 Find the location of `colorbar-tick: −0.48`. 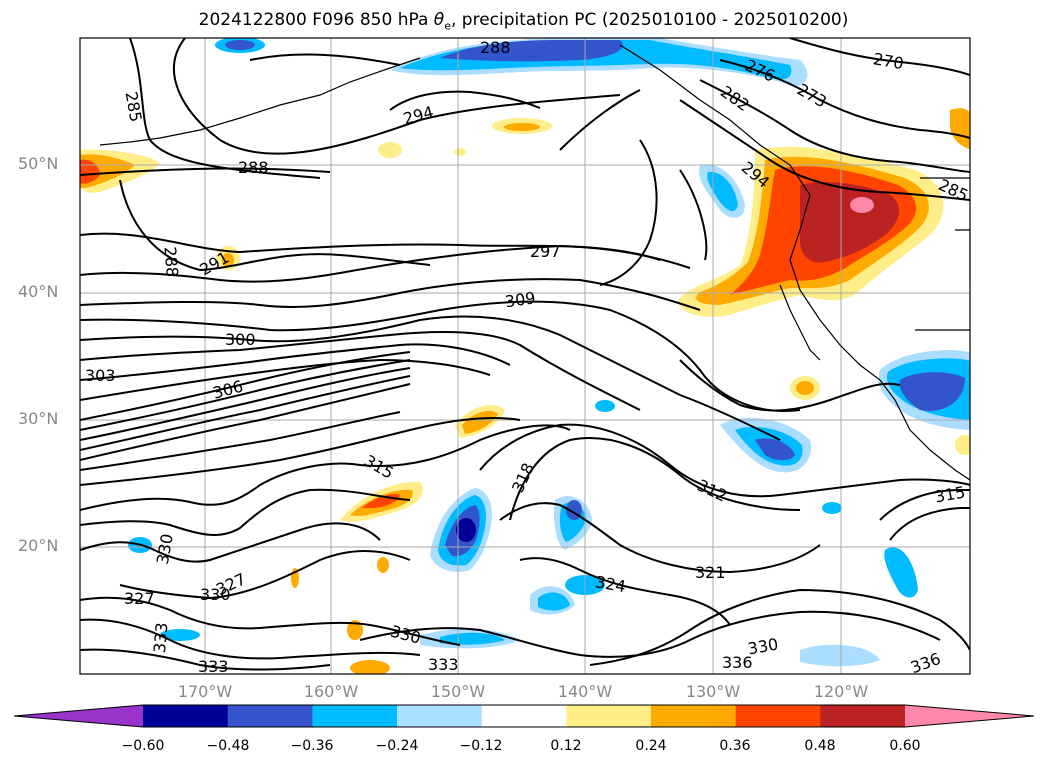

colorbar-tick: −0.48 is located at coordinates (228, 746).